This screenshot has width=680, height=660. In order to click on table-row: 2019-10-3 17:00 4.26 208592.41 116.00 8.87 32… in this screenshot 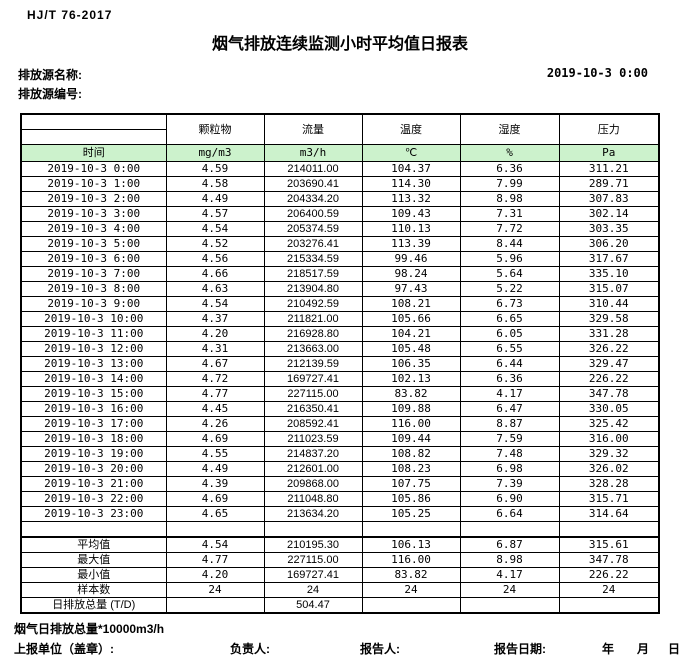, I will do `click(340, 424)`.